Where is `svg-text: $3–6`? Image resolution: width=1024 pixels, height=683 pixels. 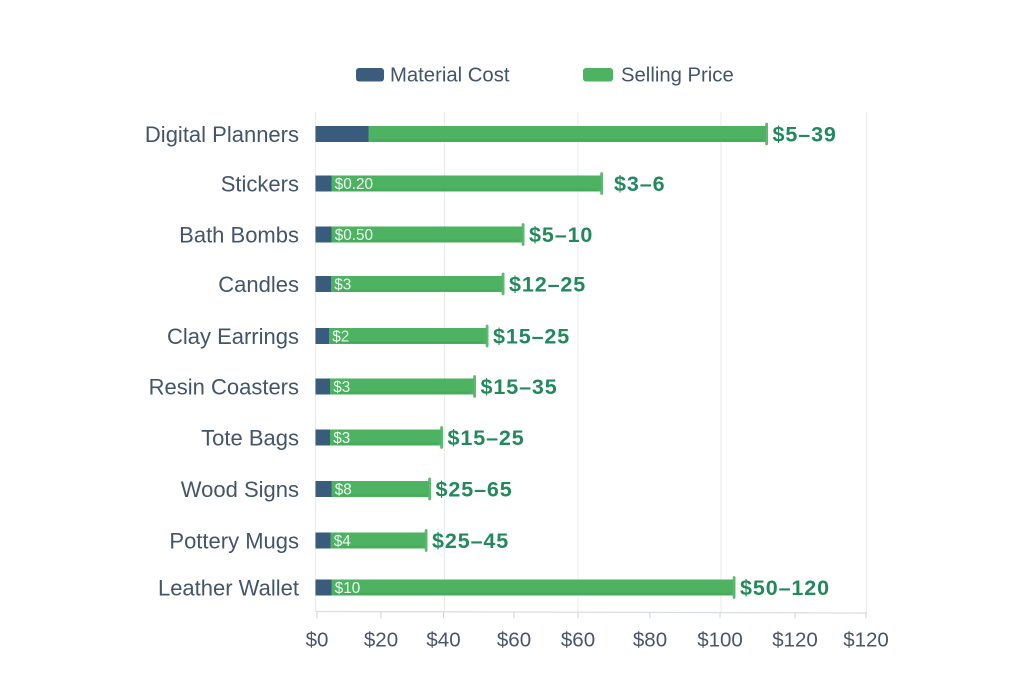
svg-text: $3–6 is located at coordinates (639, 184).